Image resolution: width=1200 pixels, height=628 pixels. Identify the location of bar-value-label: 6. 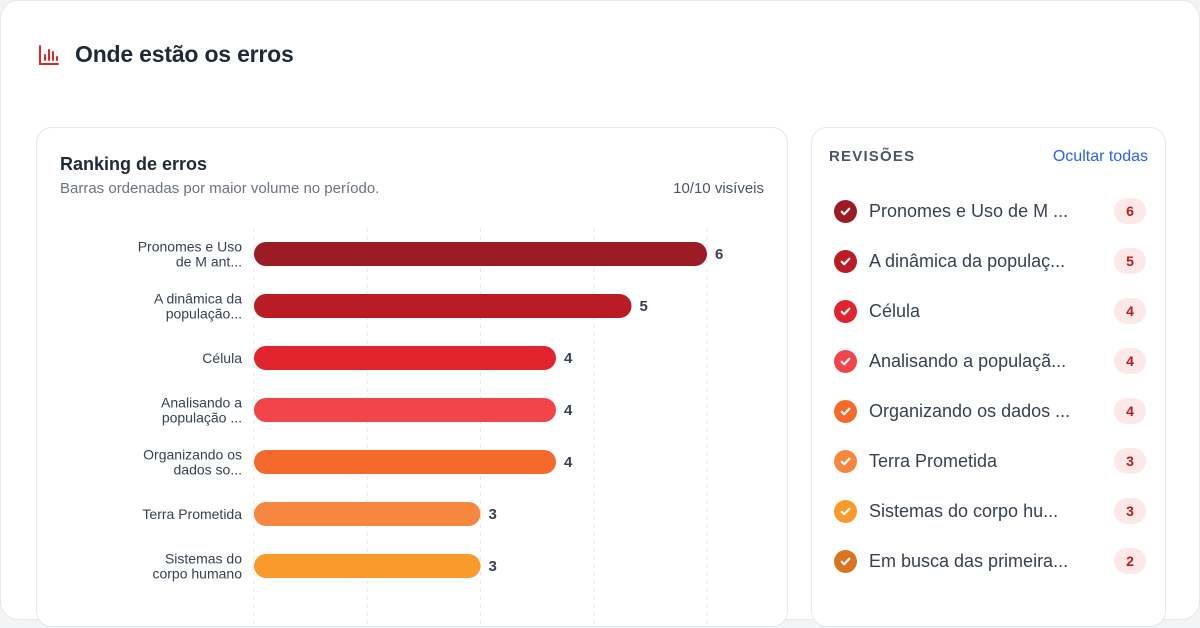
(719, 254).